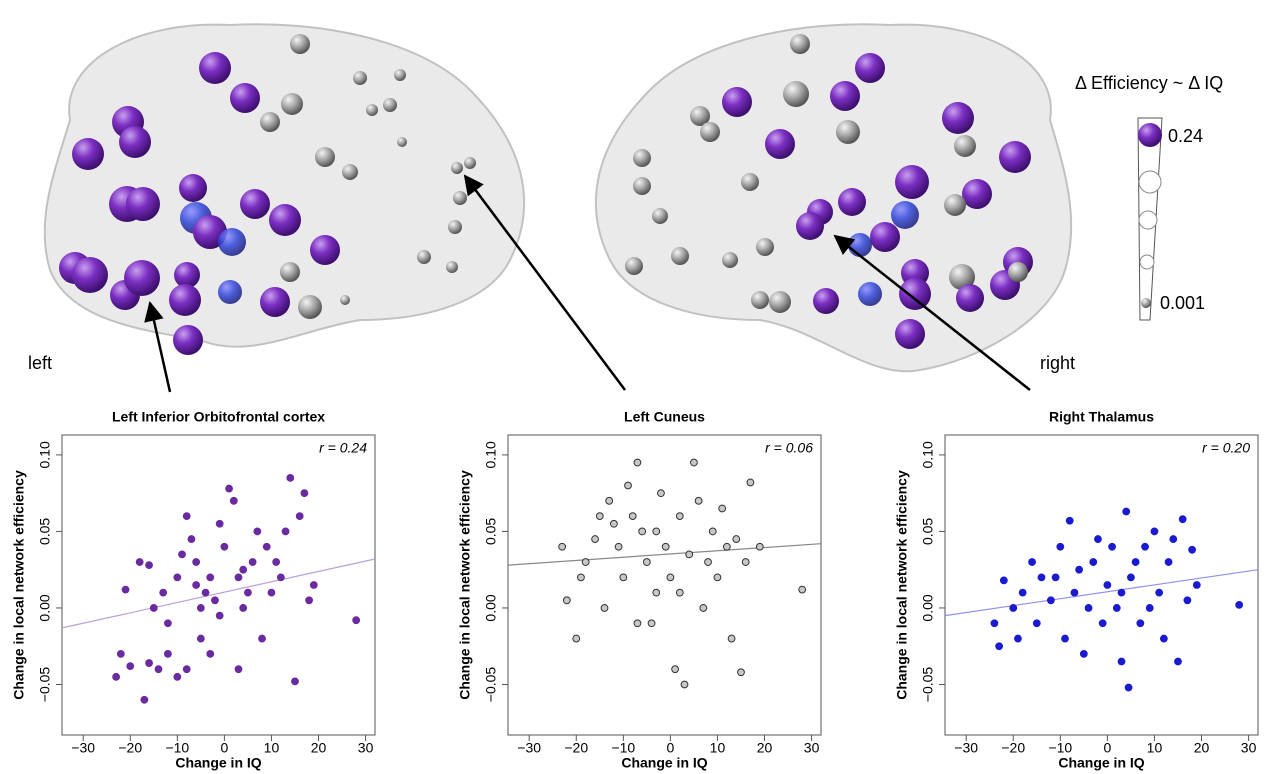 The width and height of the screenshot is (1276, 774). I want to click on chart-title: Left Inferior Orbitofrontal cortex, so click(218, 417).